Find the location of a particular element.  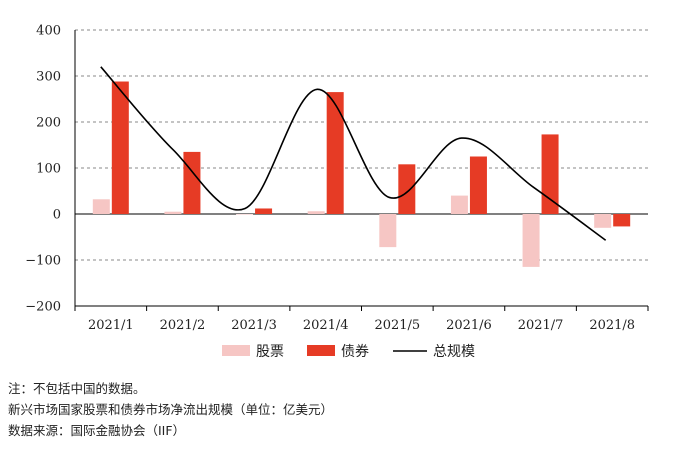

x-tick-label: 2021/1 is located at coordinates (111, 325).